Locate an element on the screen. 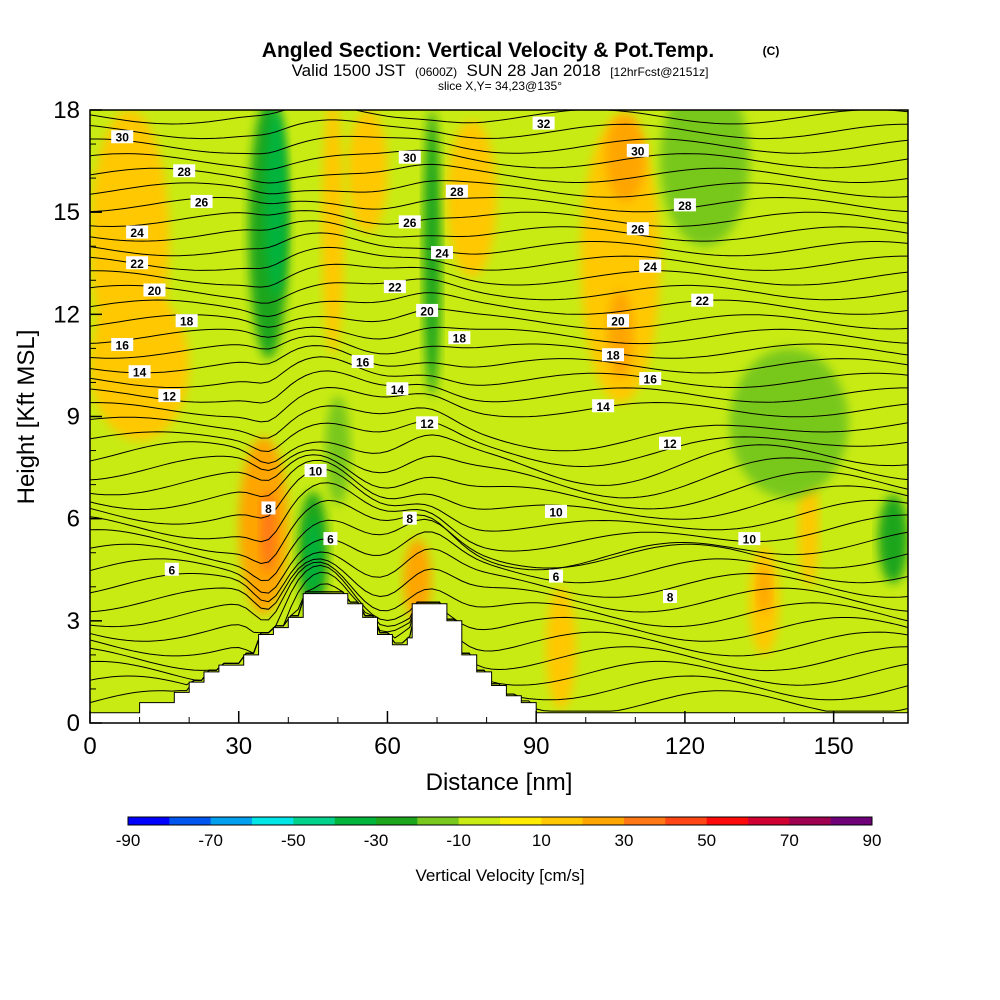  colorbar-tick-label: 70 is located at coordinates (789, 840).